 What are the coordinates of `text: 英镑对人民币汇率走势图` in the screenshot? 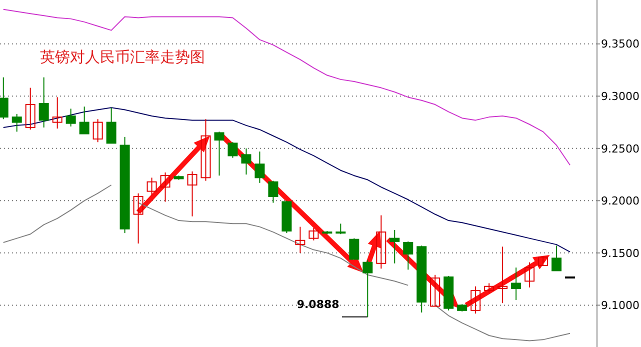 It's located at (122, 57).